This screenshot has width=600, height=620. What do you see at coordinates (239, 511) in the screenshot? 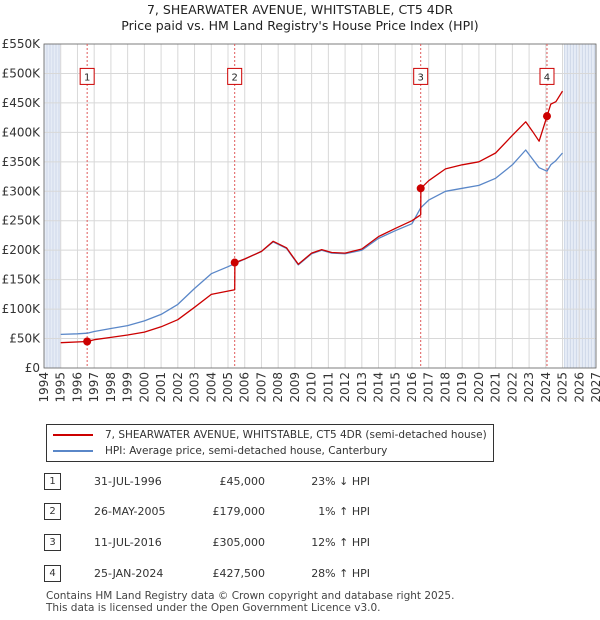
I see `transaction-price: £179,000` at bounding box center [239, 511].